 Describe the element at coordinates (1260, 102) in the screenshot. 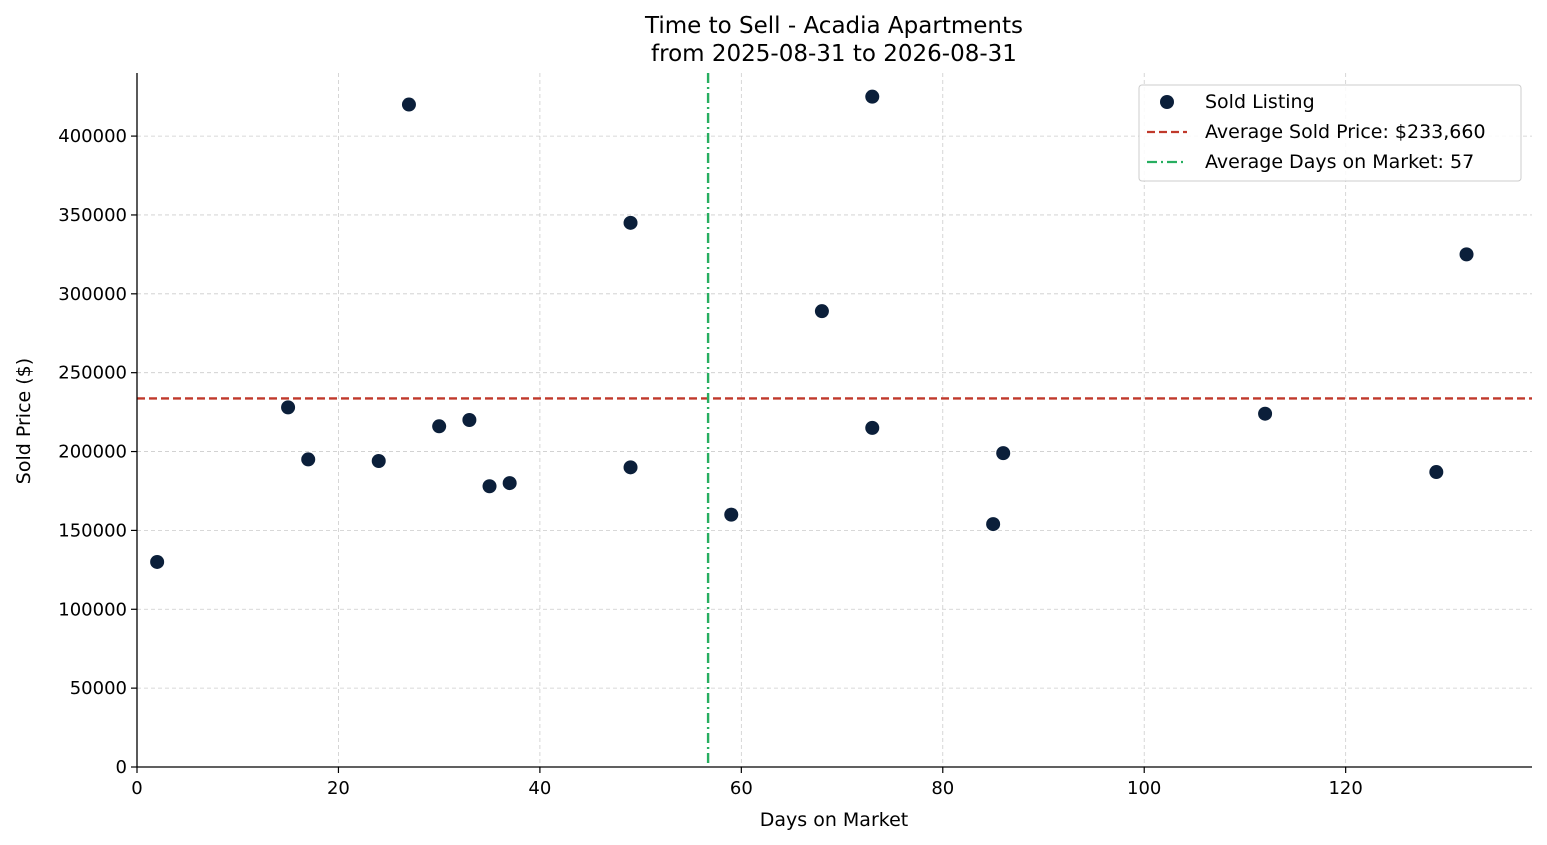

I see `legend-label-sold-listing: Sold Listing` at that location.